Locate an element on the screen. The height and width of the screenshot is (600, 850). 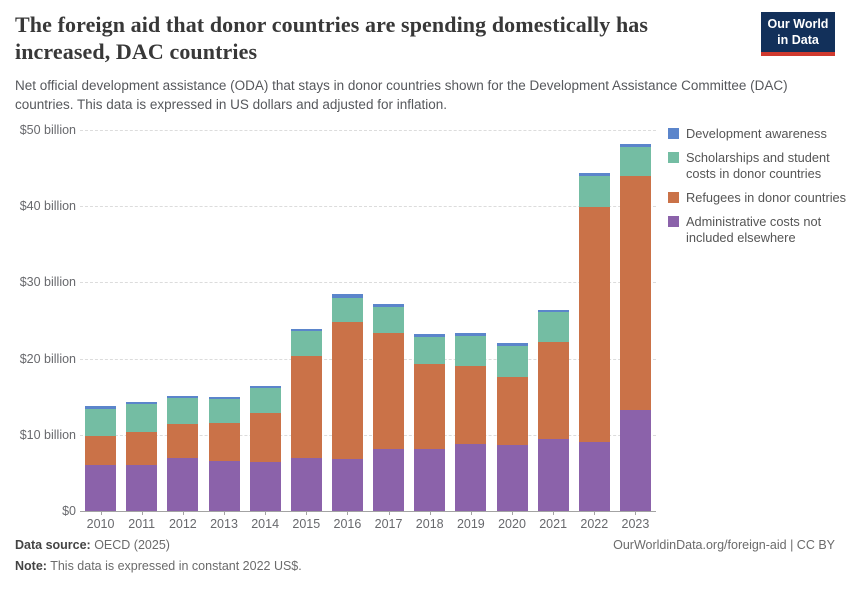
x-label-2014: 2014 is located at coordinates (265, 524).